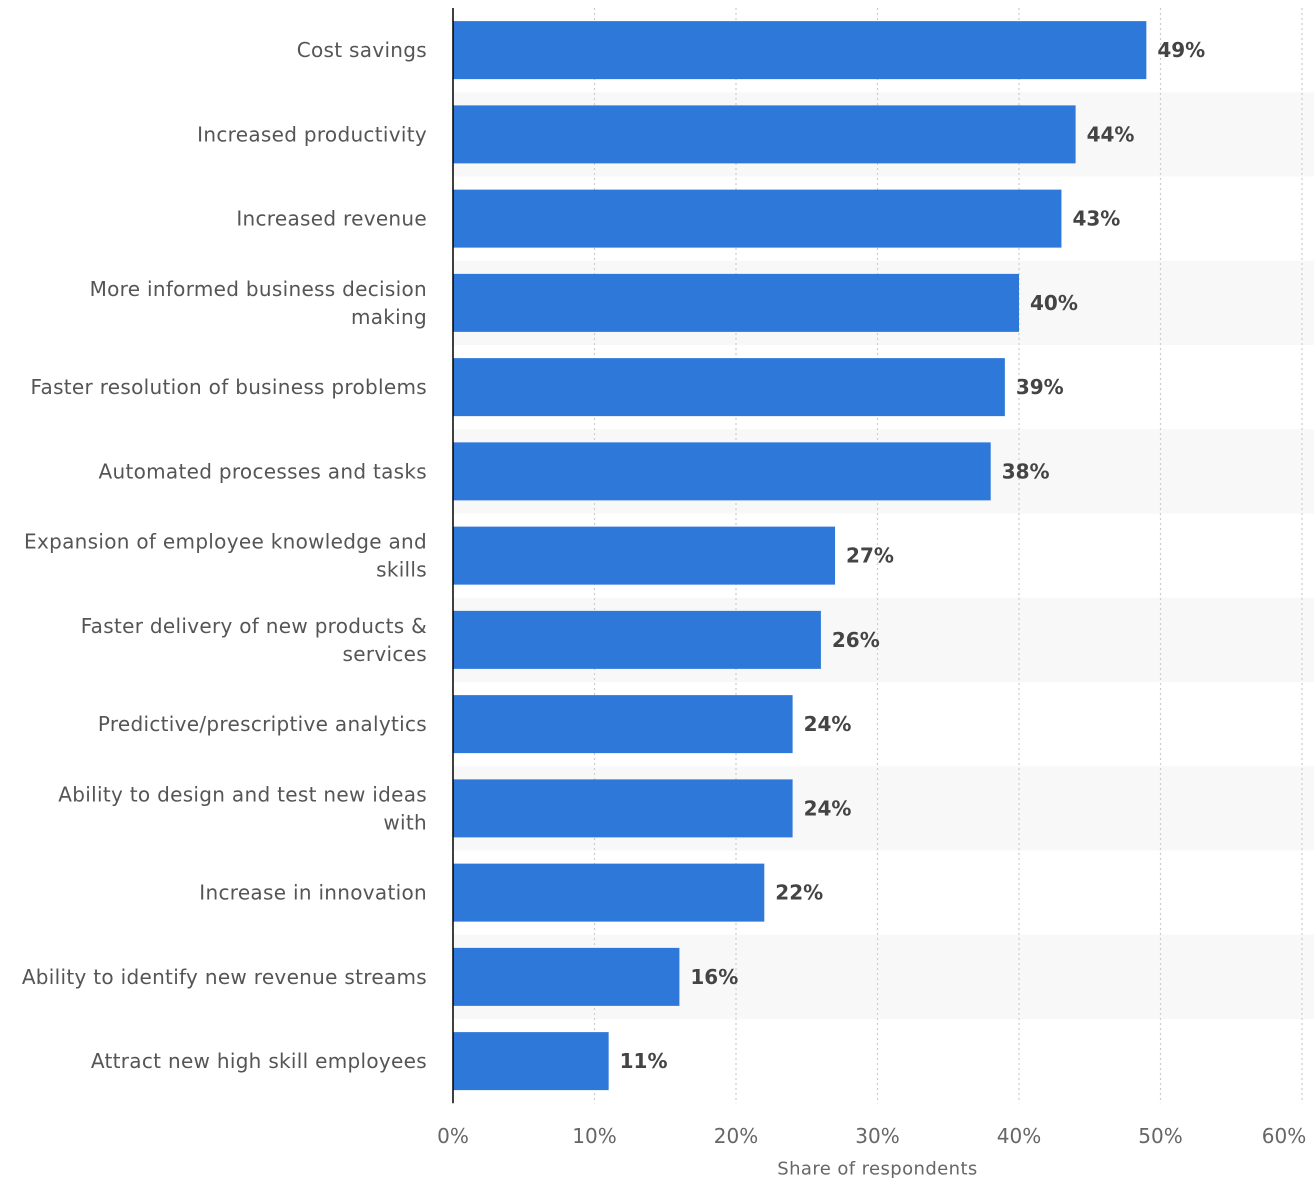 This screenshot has height=1182, width=1314. I want to click on category-label: More informed business decision making, so click(258, 303).